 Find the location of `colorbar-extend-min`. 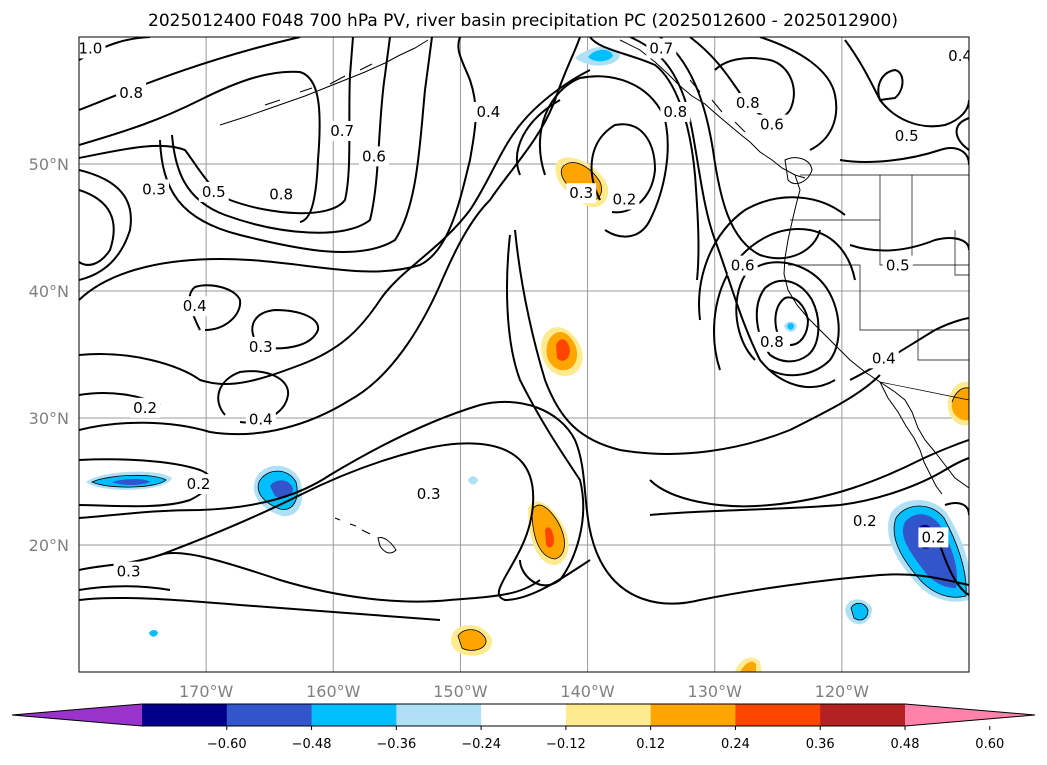

colorbar-extend-min is located at coordinates (77, 715).